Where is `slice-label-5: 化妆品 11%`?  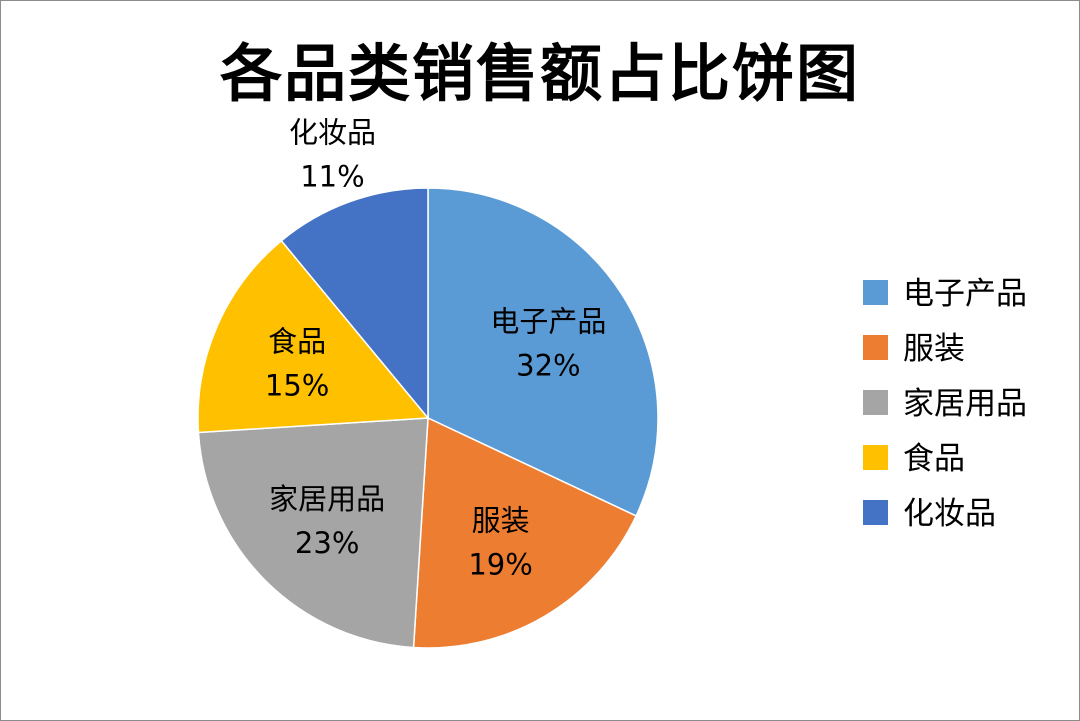 slice-label-5: 化妆品 11% is located at coordinates (332, 155).